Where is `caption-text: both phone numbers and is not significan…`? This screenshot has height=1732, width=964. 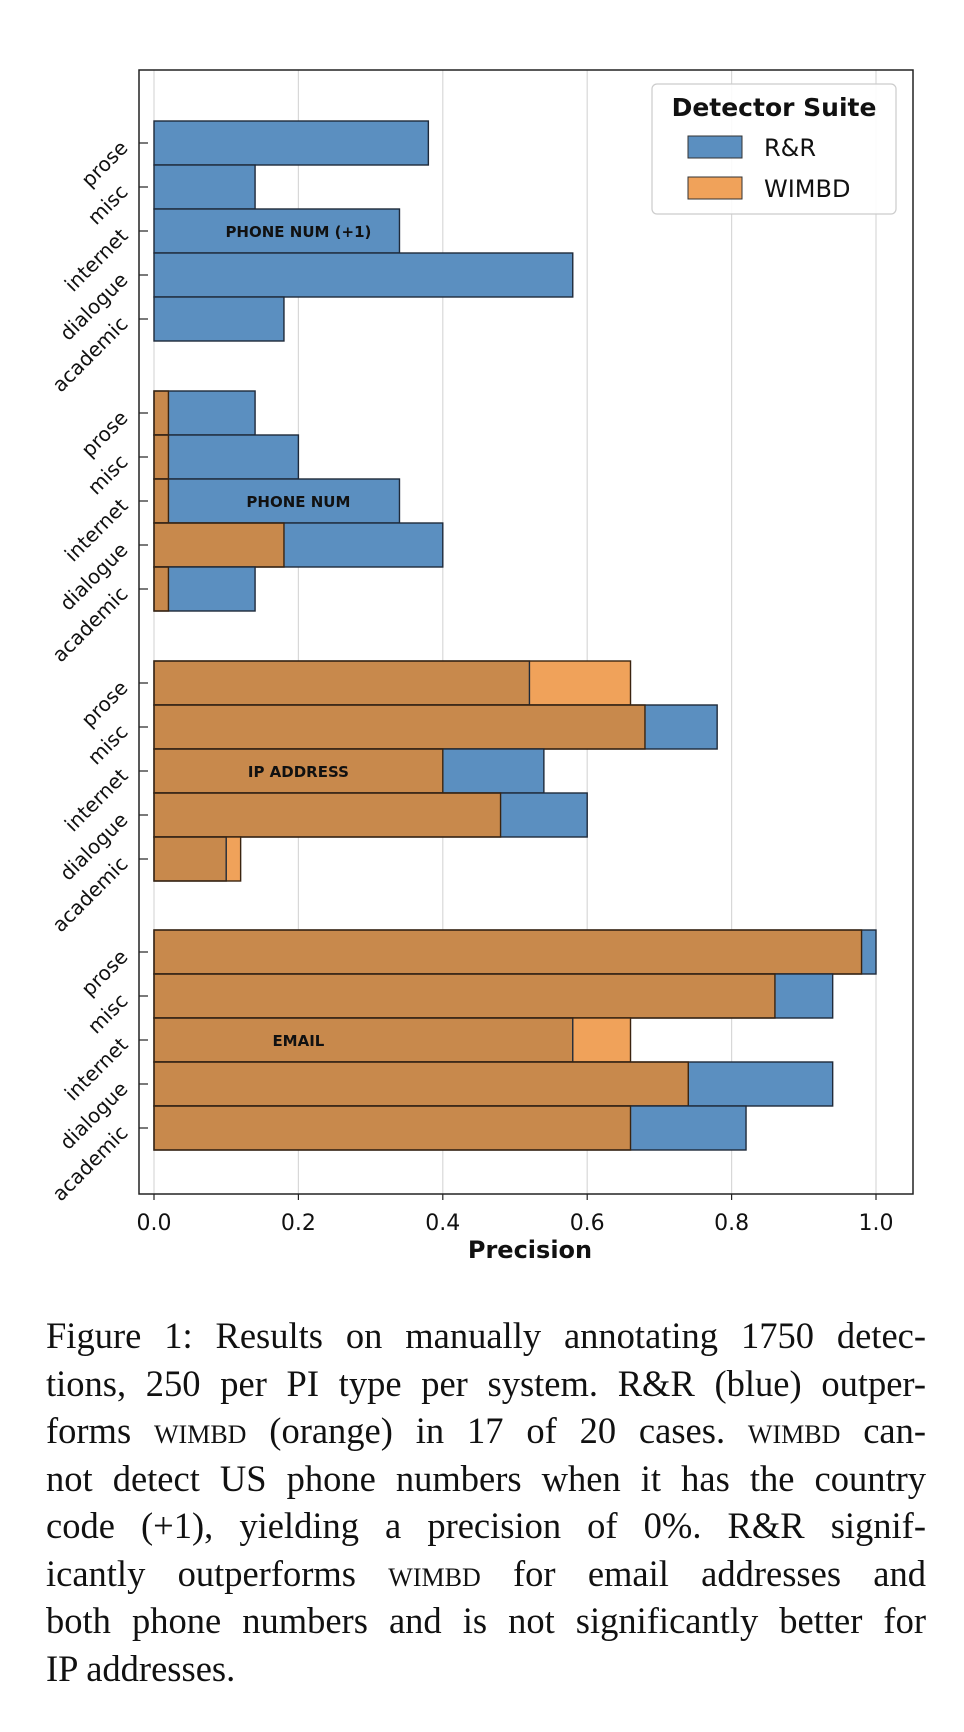
caption-text: both phone numbers and is not significan… is located at coordinates (486, 1620).